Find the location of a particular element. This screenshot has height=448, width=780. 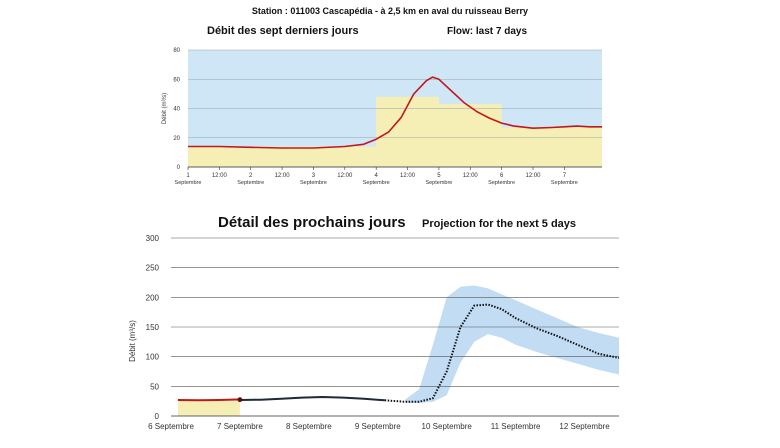

chart2-title: Détail des prochains jours is located at coordinates (312, 222).